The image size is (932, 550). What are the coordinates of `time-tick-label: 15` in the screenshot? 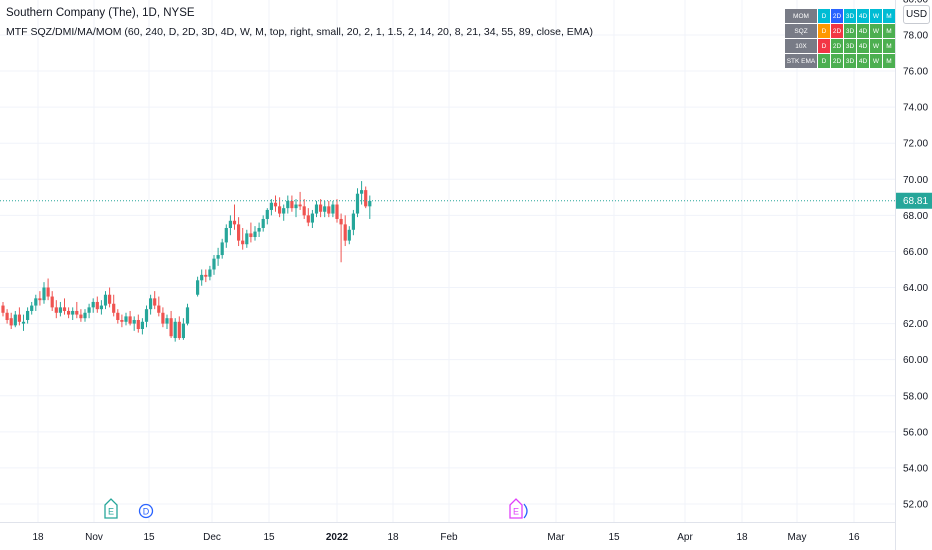 It's located at (269, 537).